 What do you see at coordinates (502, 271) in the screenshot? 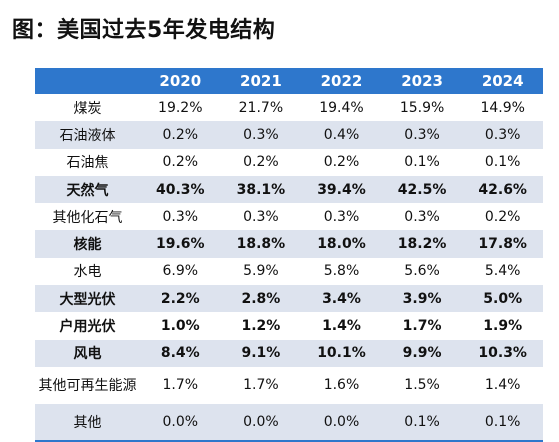
I see `table-cell: 5.4%` at bounding box center [502, 271].